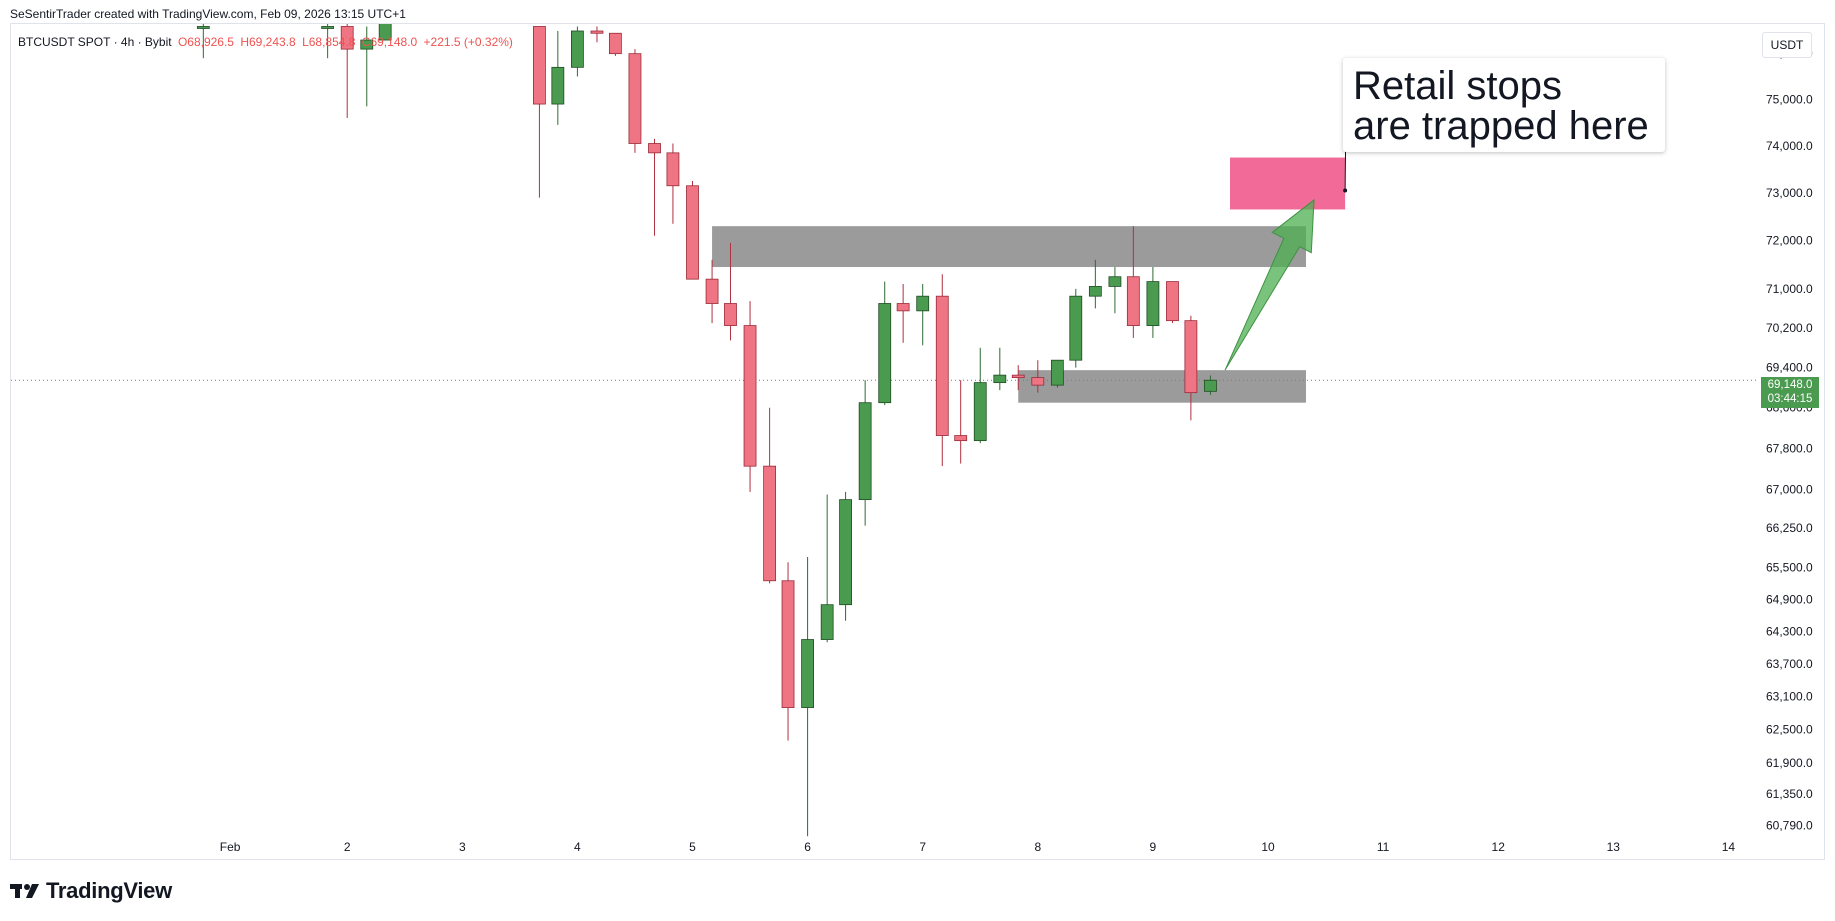 This screenshot has height=921, width=1835. Describe the element at coordinates (1268, 847) in the screenshot. I see `x-tick-label: 10` at that location.